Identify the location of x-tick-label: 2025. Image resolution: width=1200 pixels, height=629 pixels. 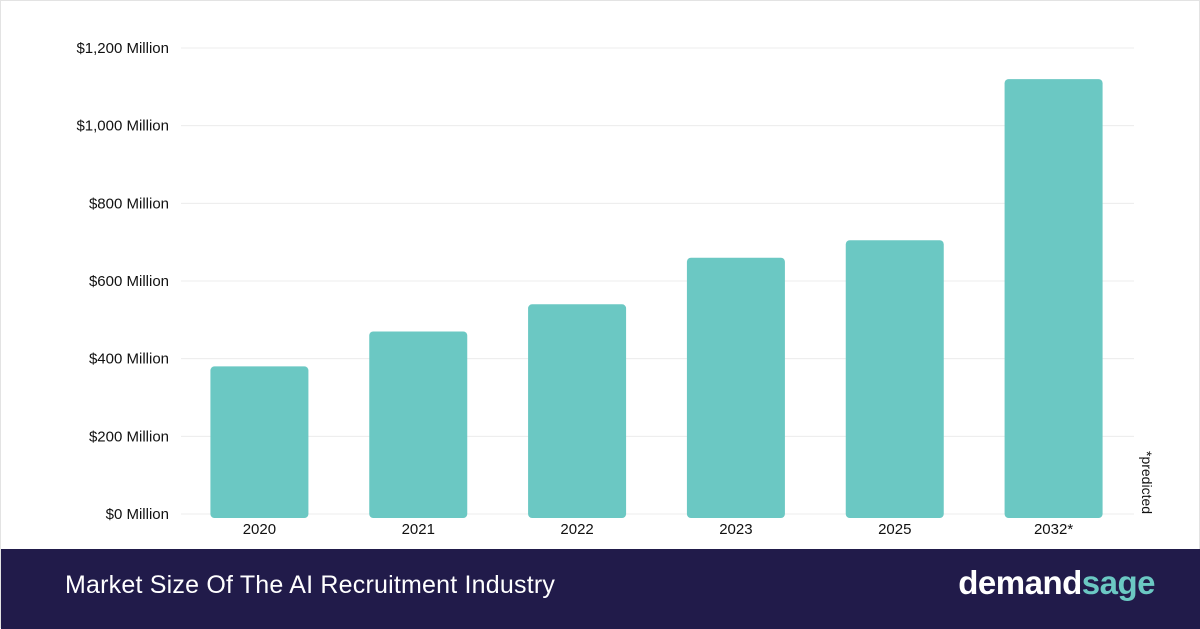
(894, 529).